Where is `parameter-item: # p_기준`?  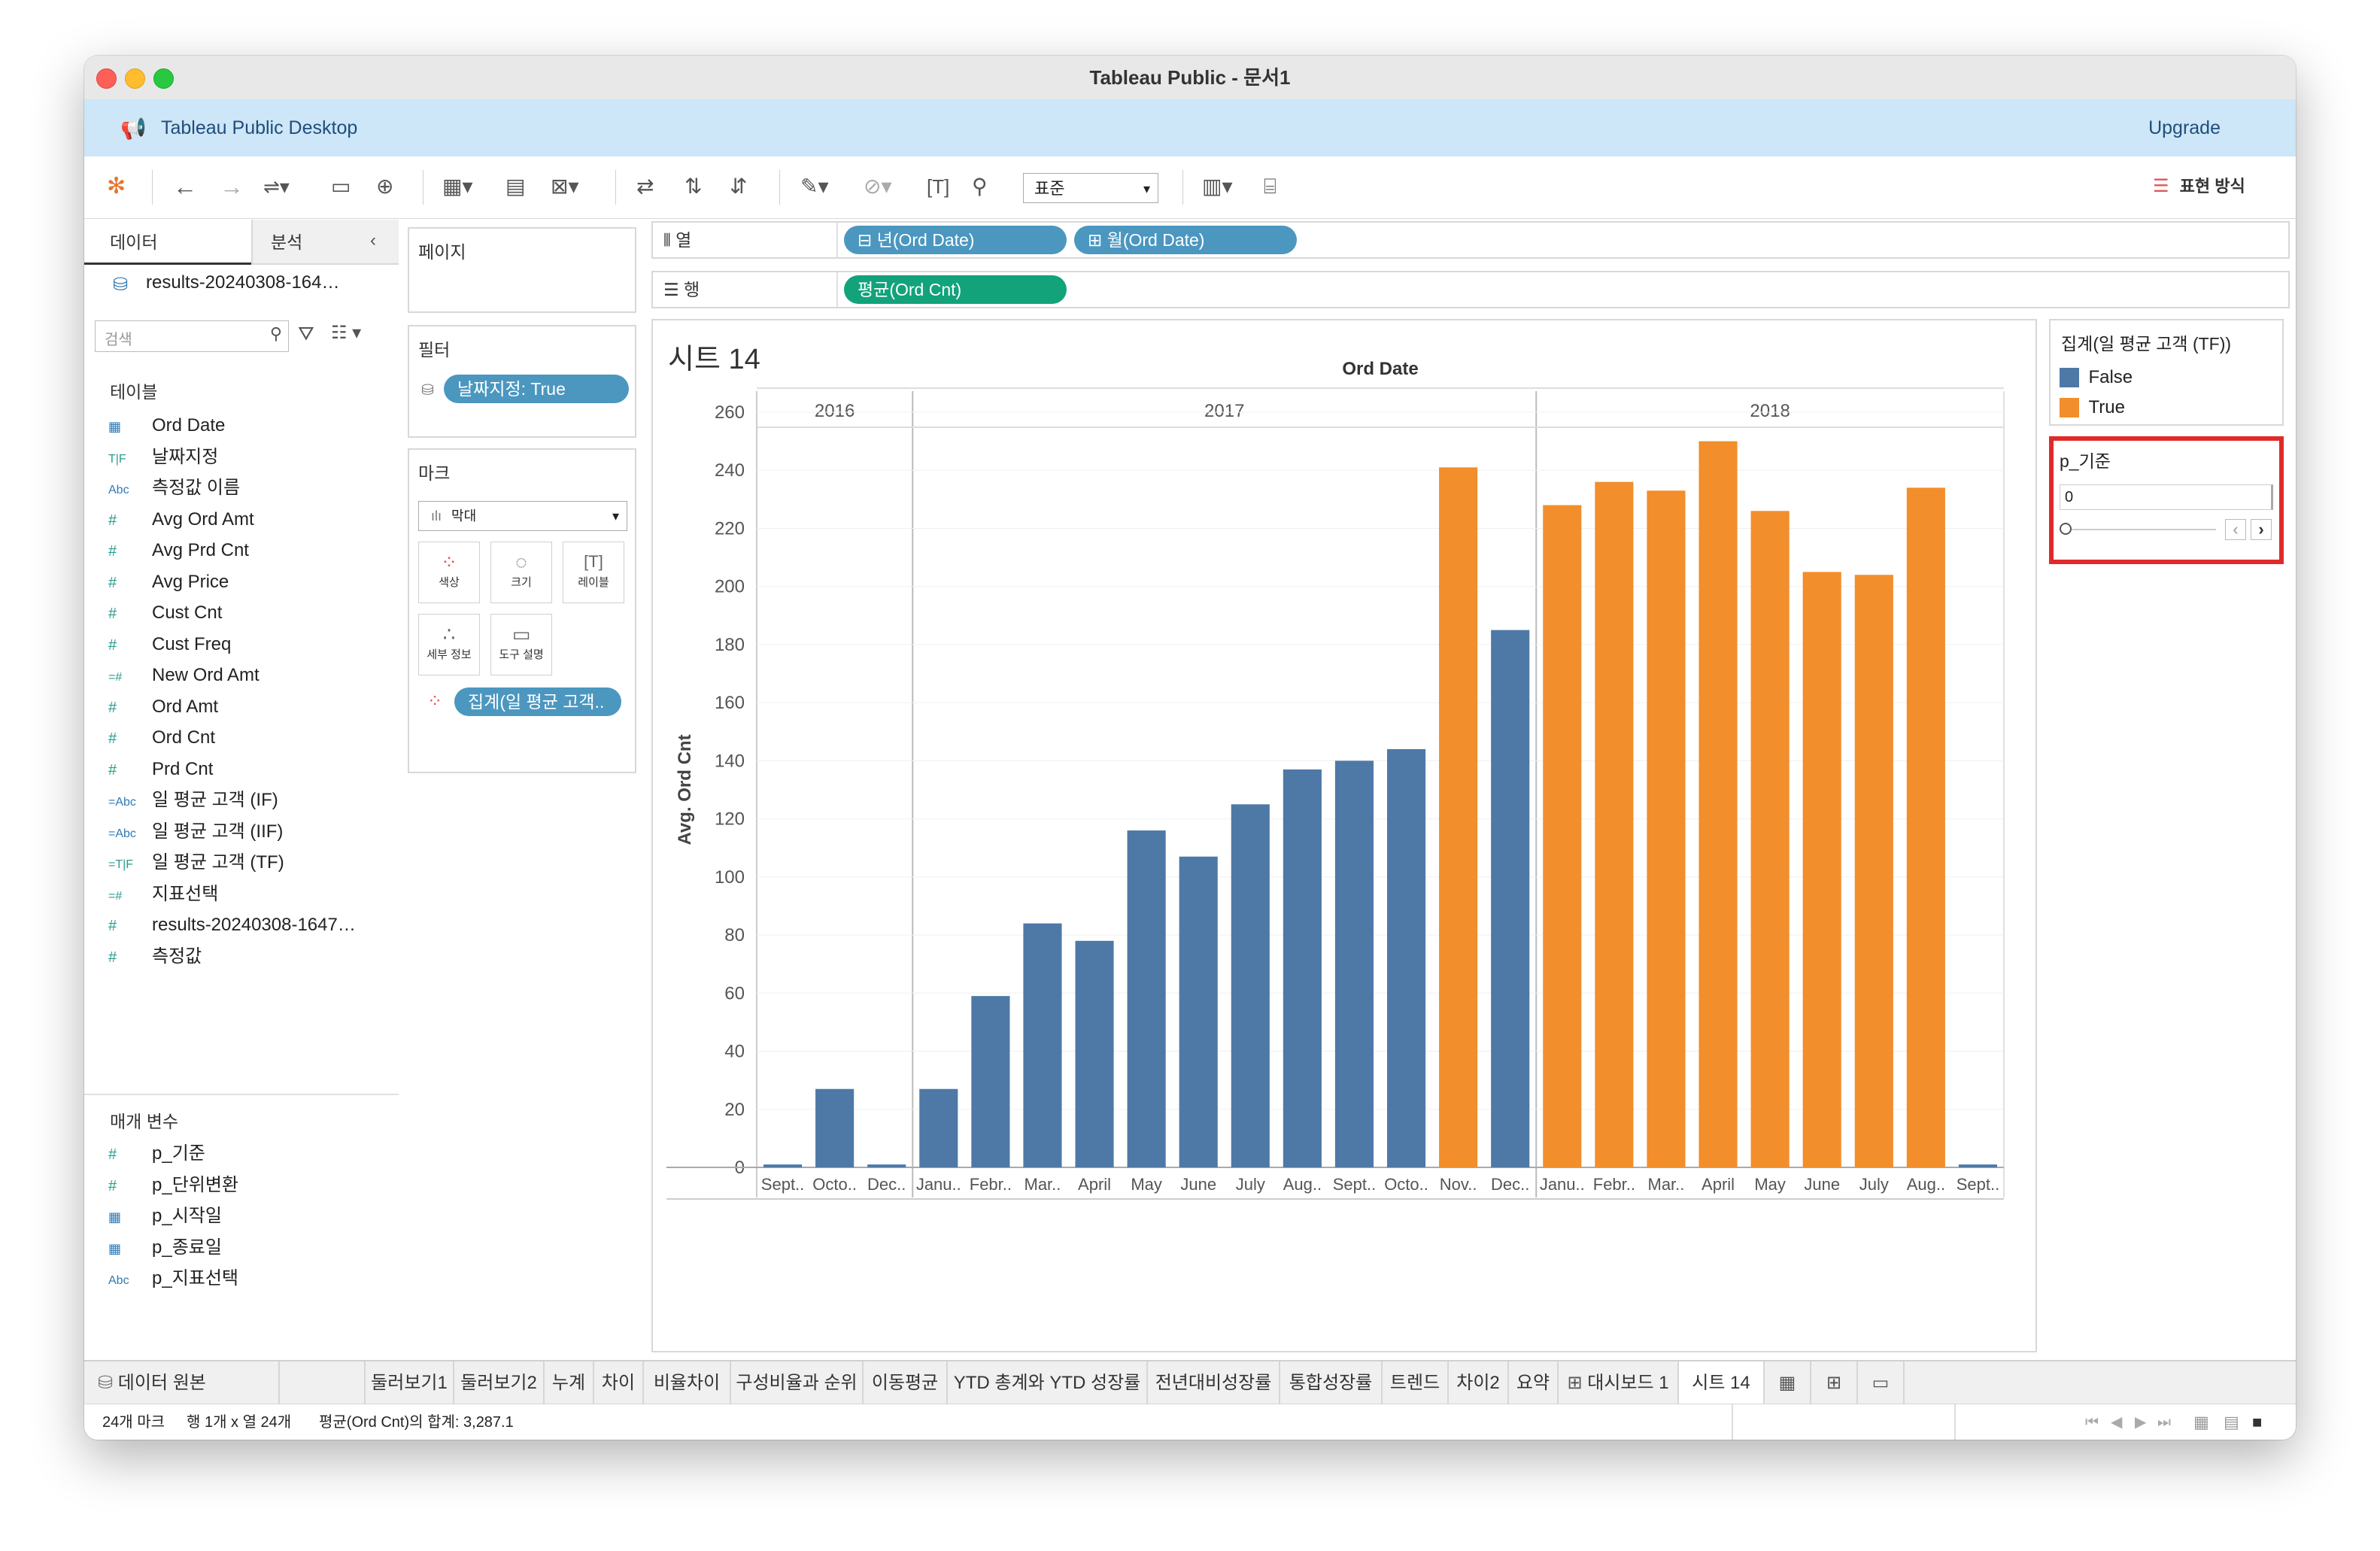
parameter-item: # p_기준 is located at coordinates (156, 1154).